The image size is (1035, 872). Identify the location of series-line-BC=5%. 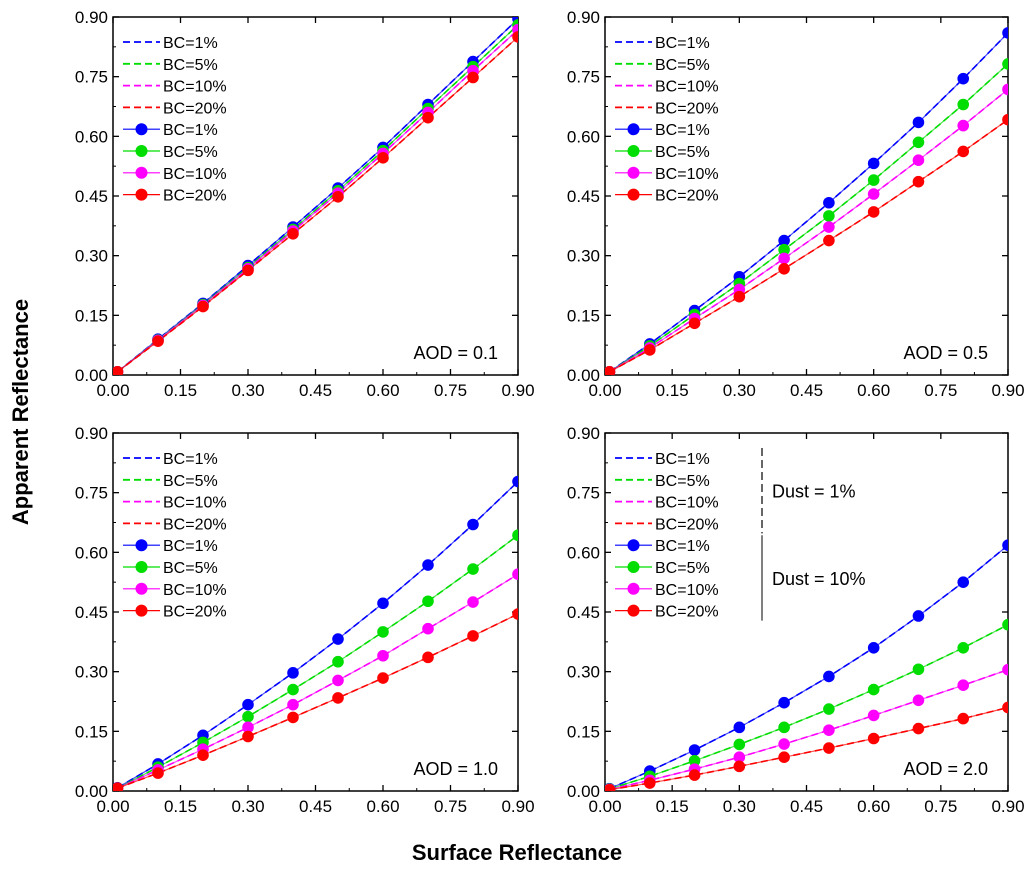
(808, 218).